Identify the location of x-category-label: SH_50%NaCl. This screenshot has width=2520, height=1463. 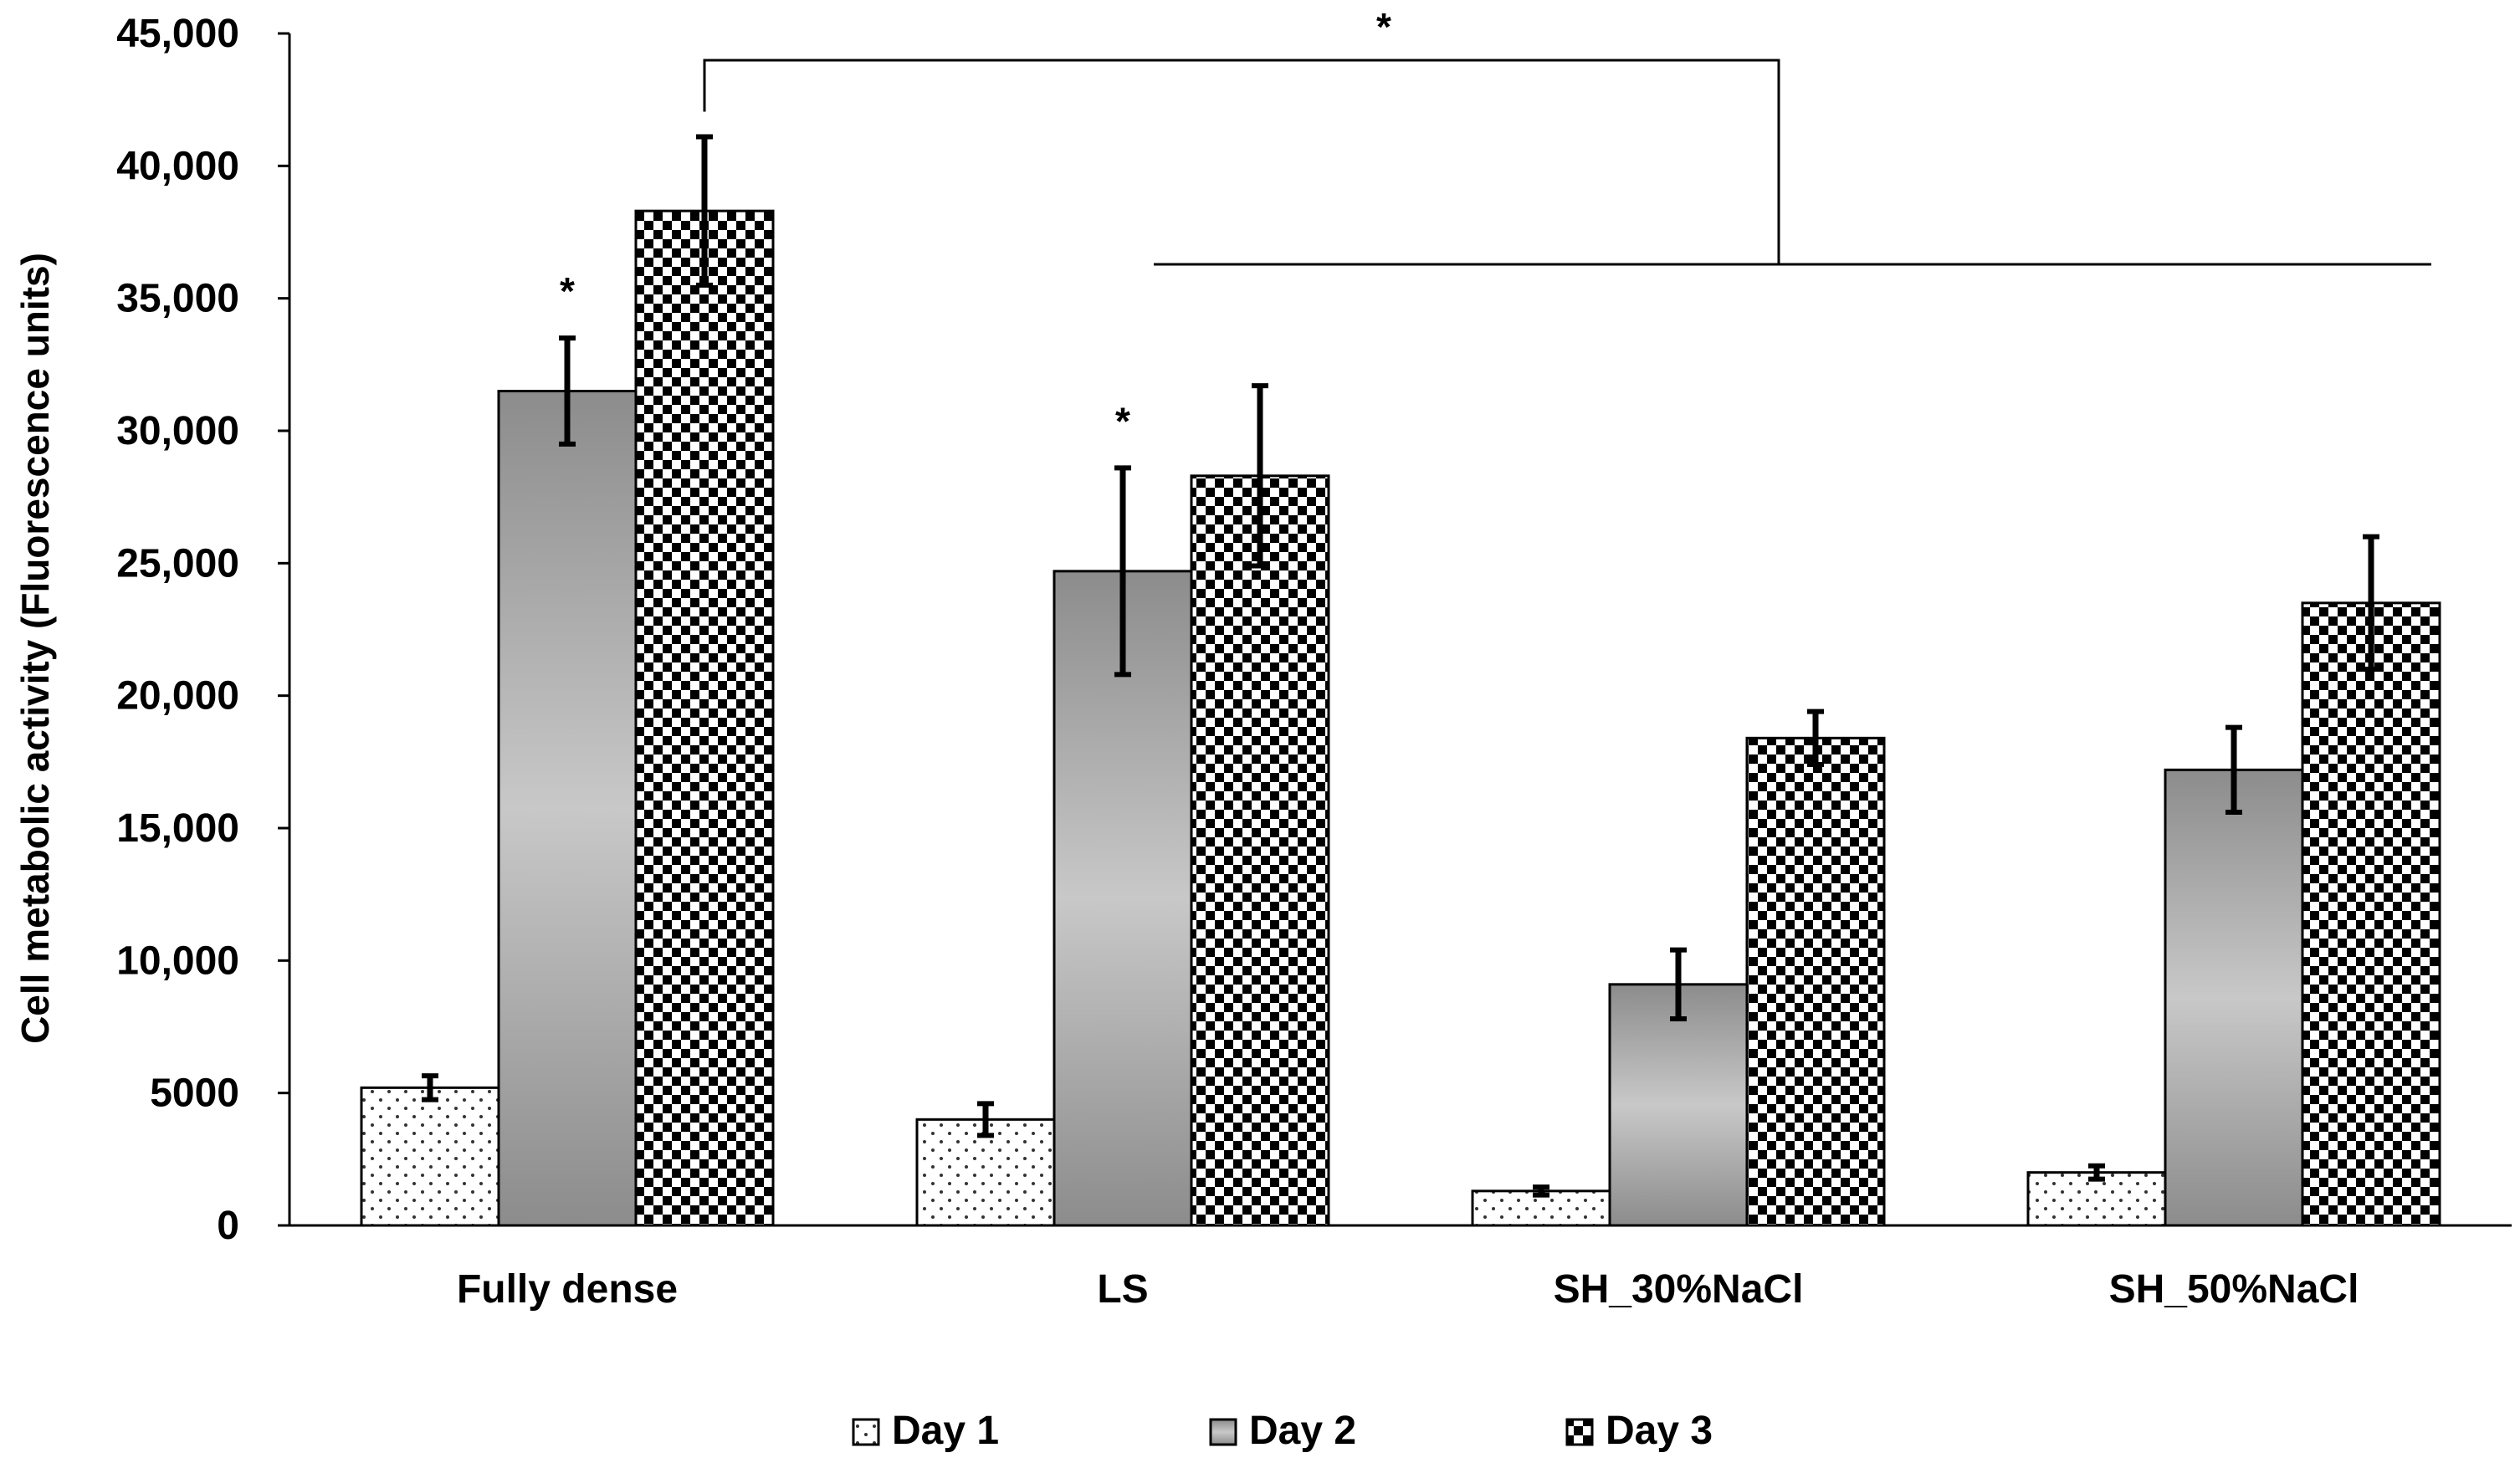
(2234, 1290).